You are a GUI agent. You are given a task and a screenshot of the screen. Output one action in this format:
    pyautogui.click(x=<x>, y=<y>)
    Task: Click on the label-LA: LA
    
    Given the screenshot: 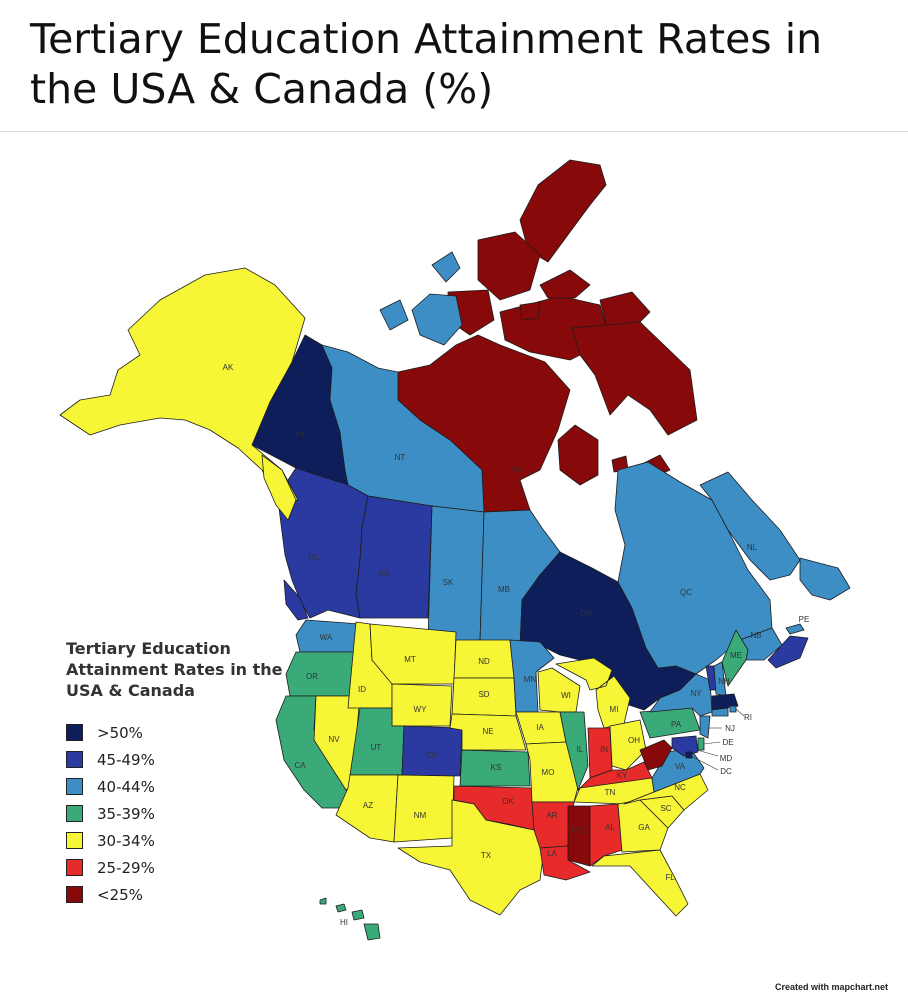 What is the action you would take?
    pyautogui.click(x=552, y=853)
    